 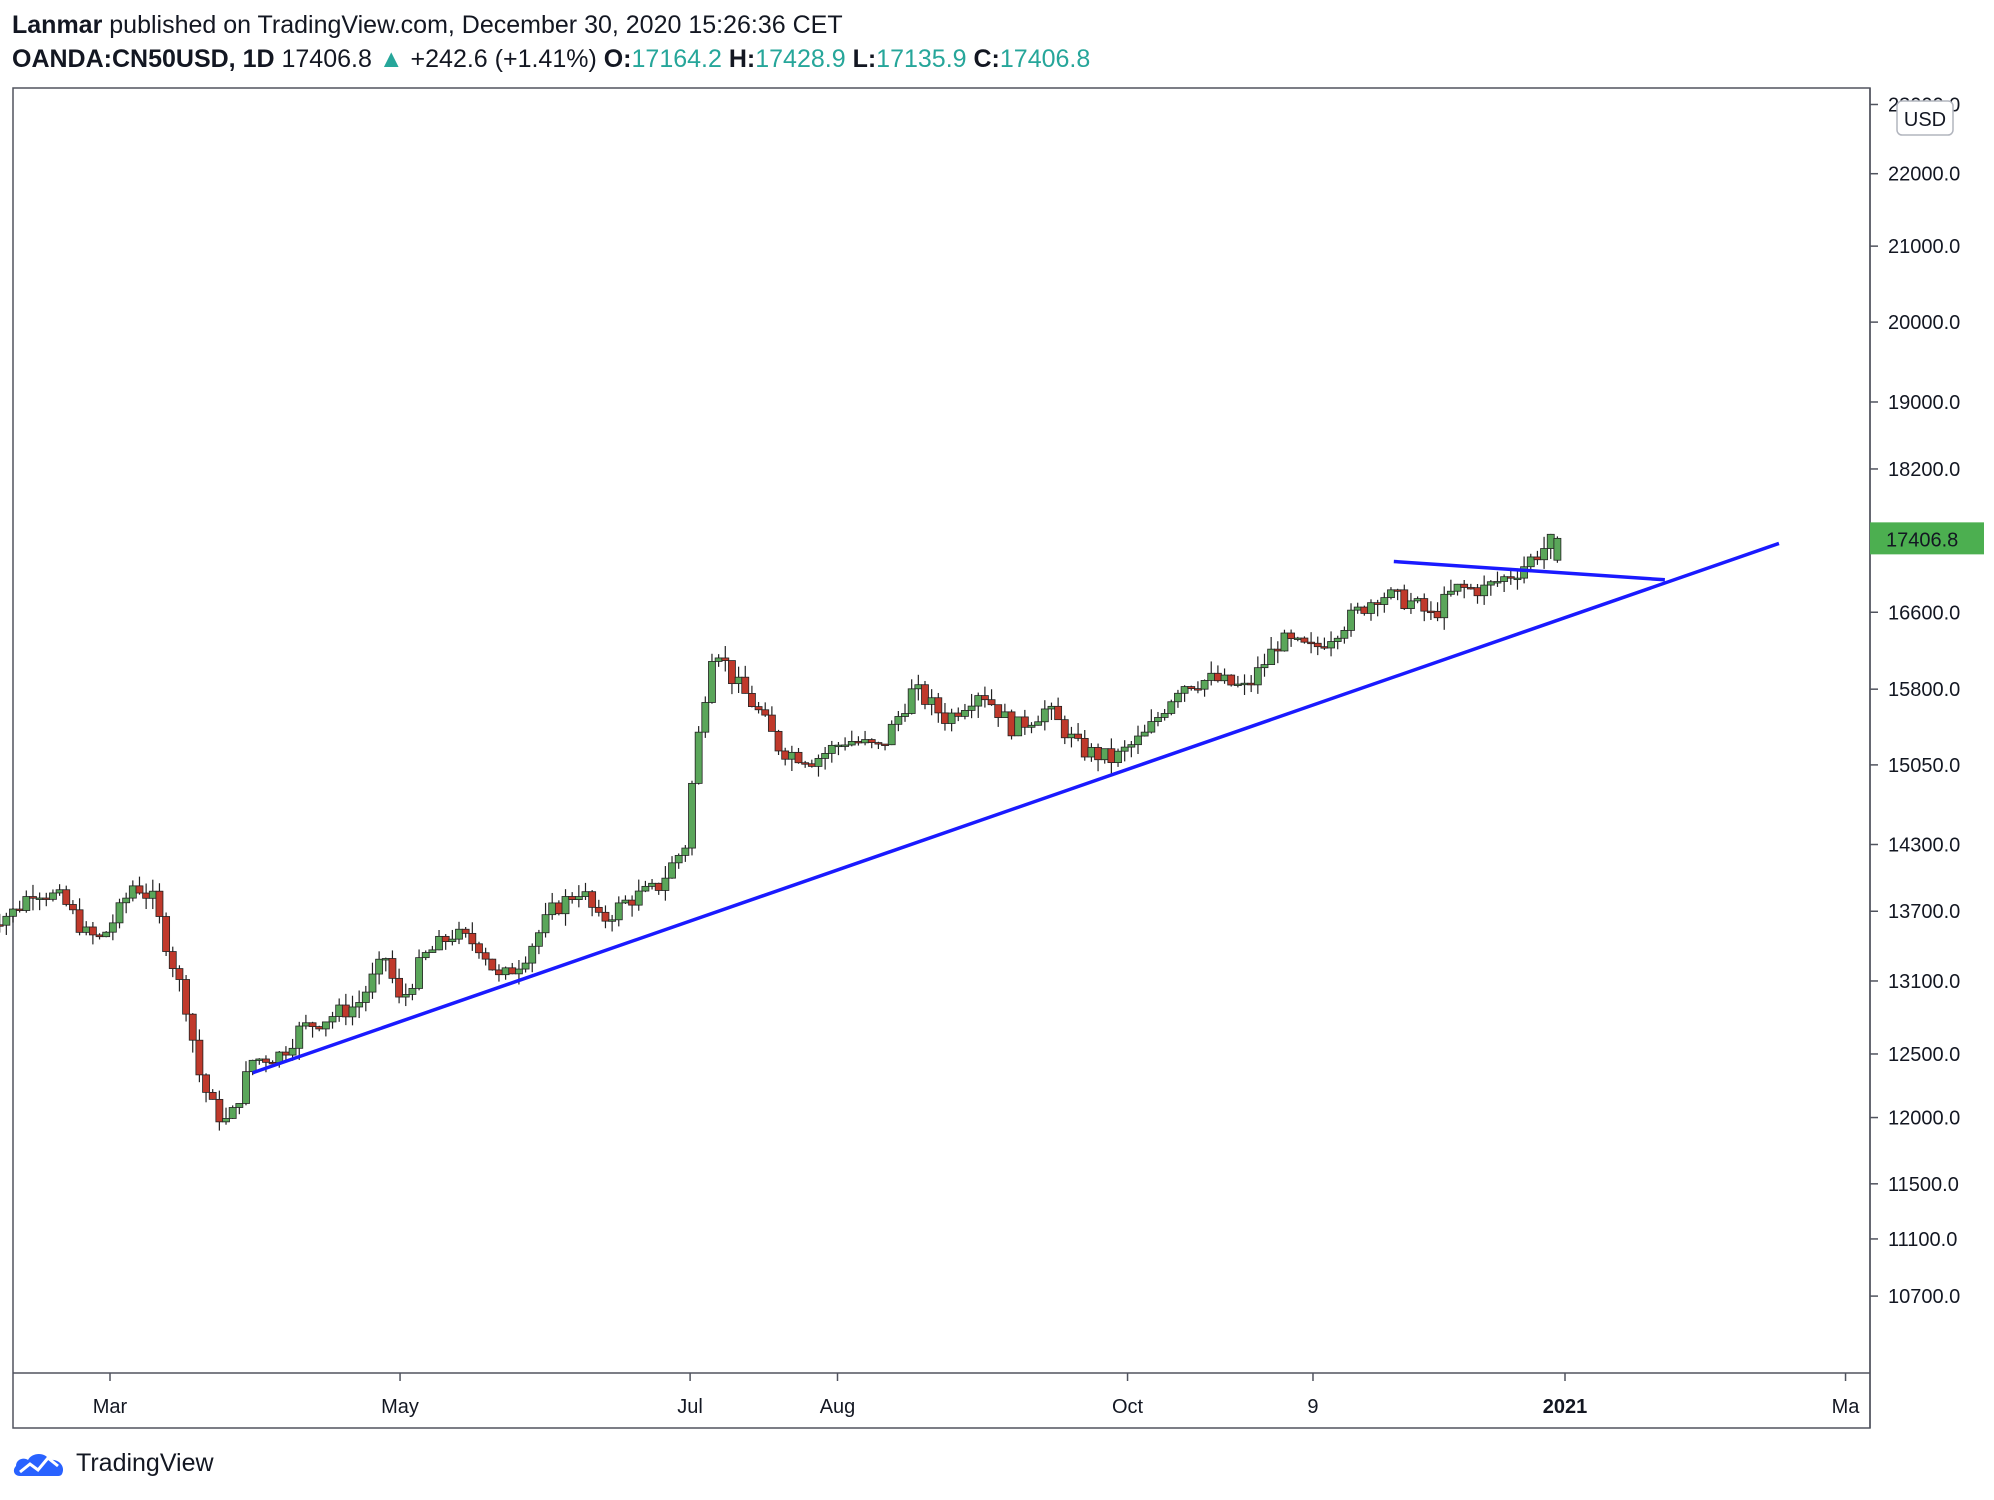 I want to click on currency-badge: USD, so click(x=1925, y=118).